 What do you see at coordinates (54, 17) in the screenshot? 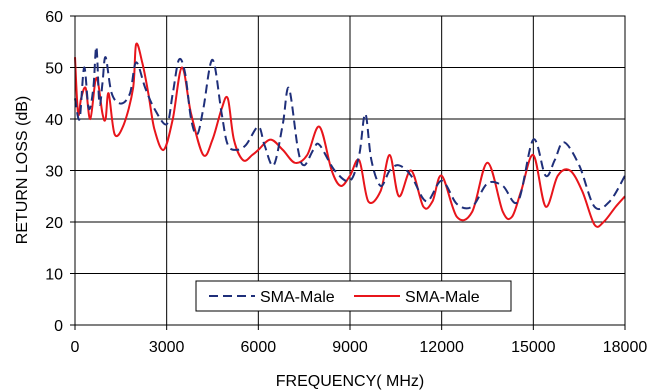
I see `y-tick-label: 60` at bounding box center [54, 17].